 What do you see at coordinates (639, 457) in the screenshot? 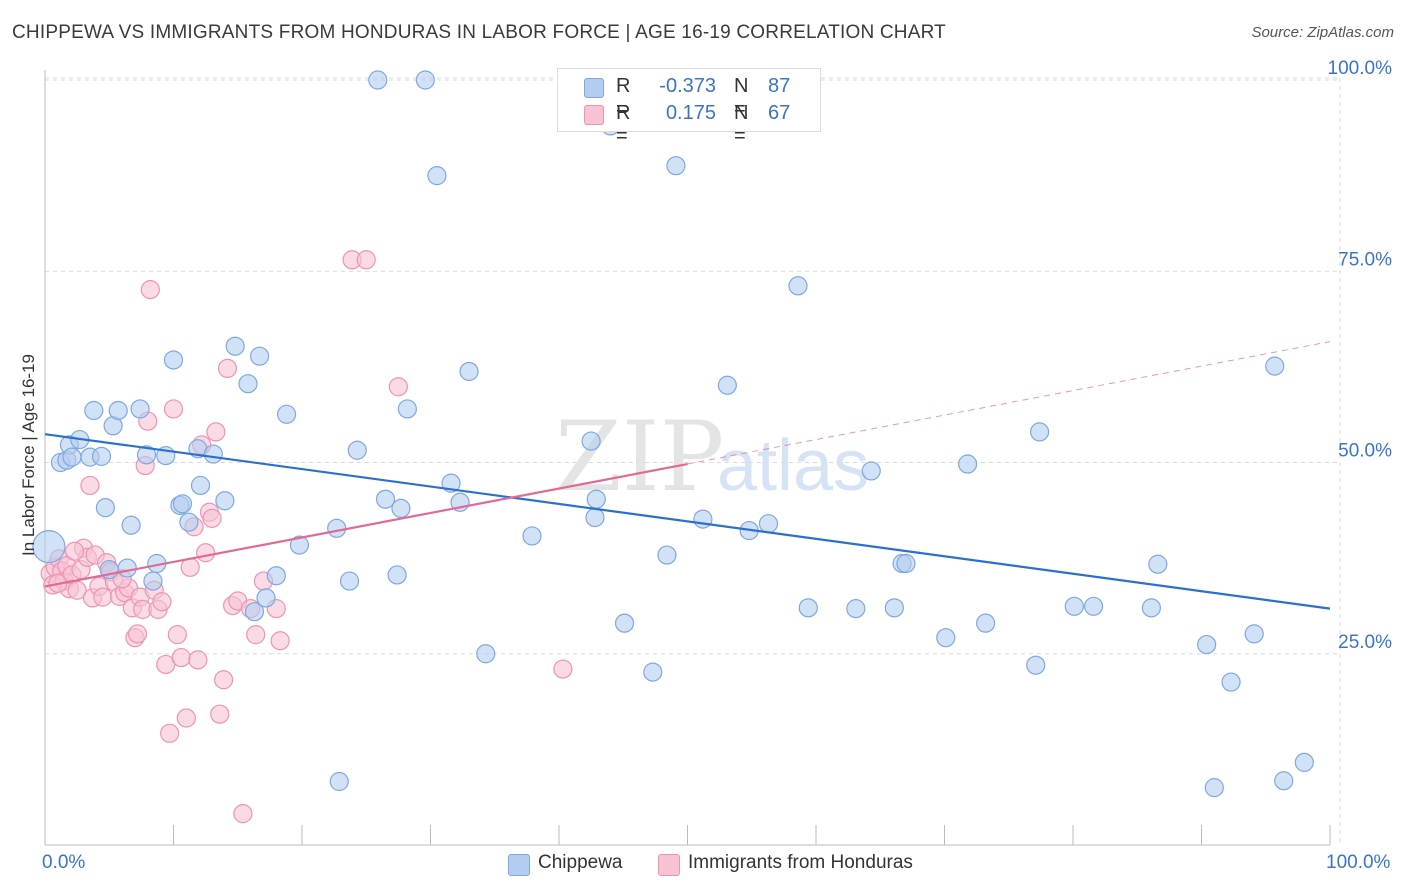
I see `watermark-zip: ZIP` at bounding box center [639, 457].